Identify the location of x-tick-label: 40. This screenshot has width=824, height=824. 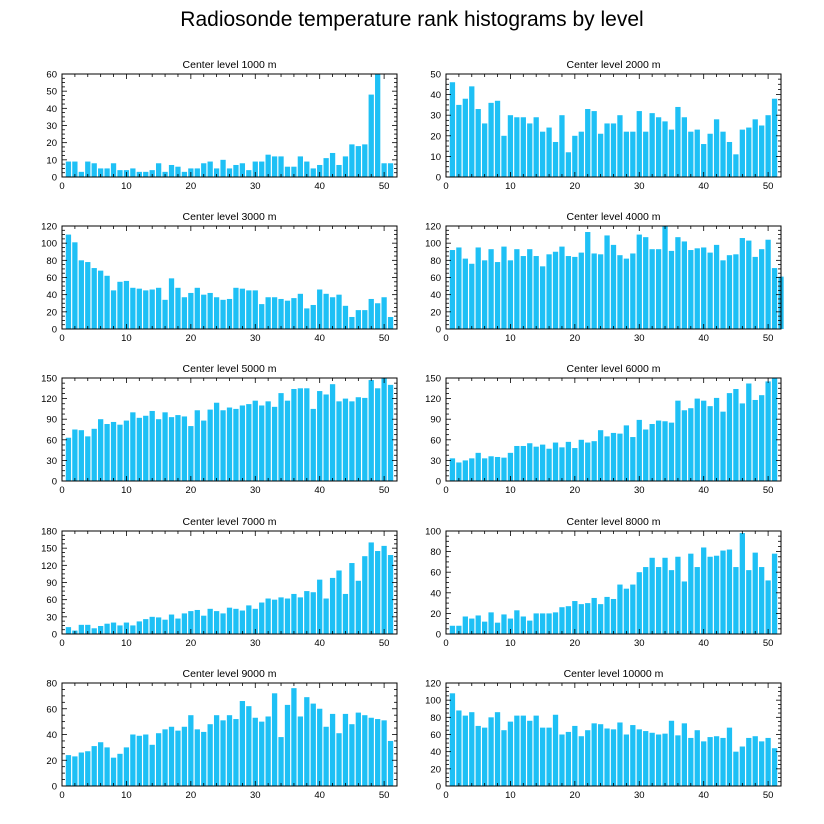
(703, 186).